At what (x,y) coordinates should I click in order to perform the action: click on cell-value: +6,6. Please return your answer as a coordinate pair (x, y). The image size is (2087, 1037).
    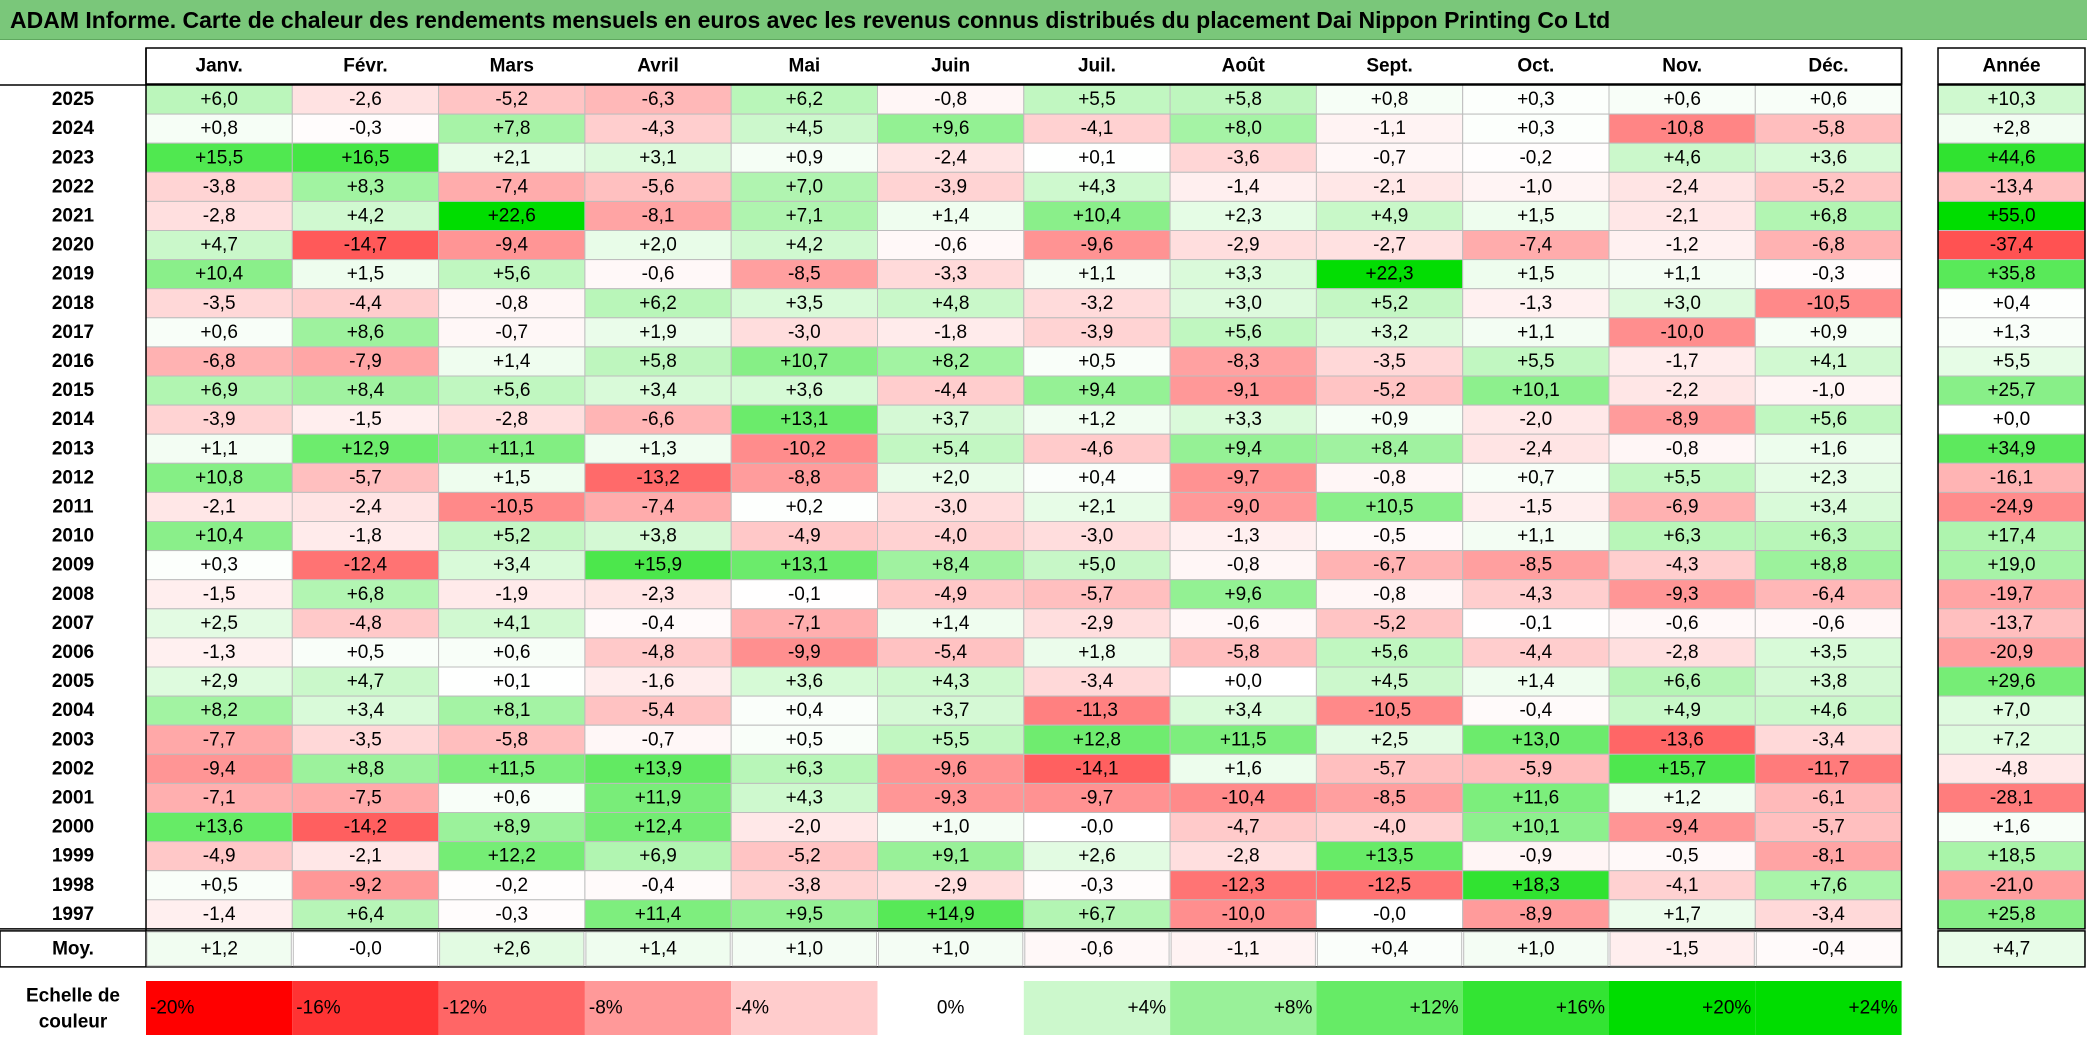
    Looking at the image, I should click on (1682, 681).